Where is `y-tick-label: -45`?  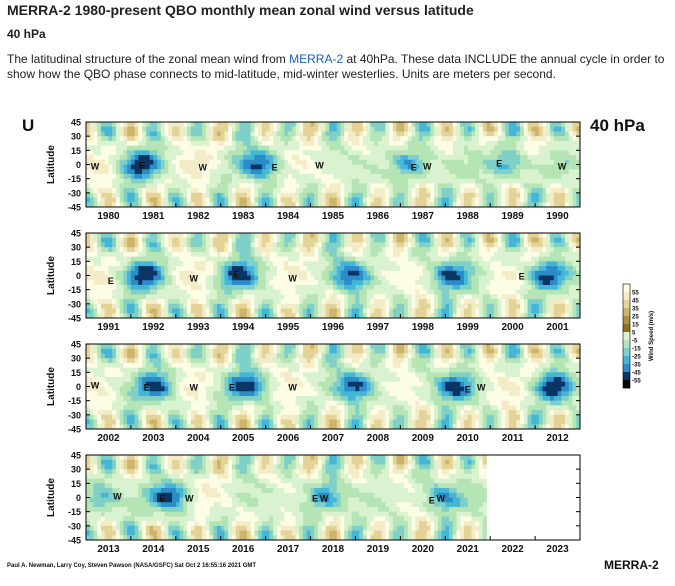 y-tick-label: -45 is located at coordinates (74, 208).